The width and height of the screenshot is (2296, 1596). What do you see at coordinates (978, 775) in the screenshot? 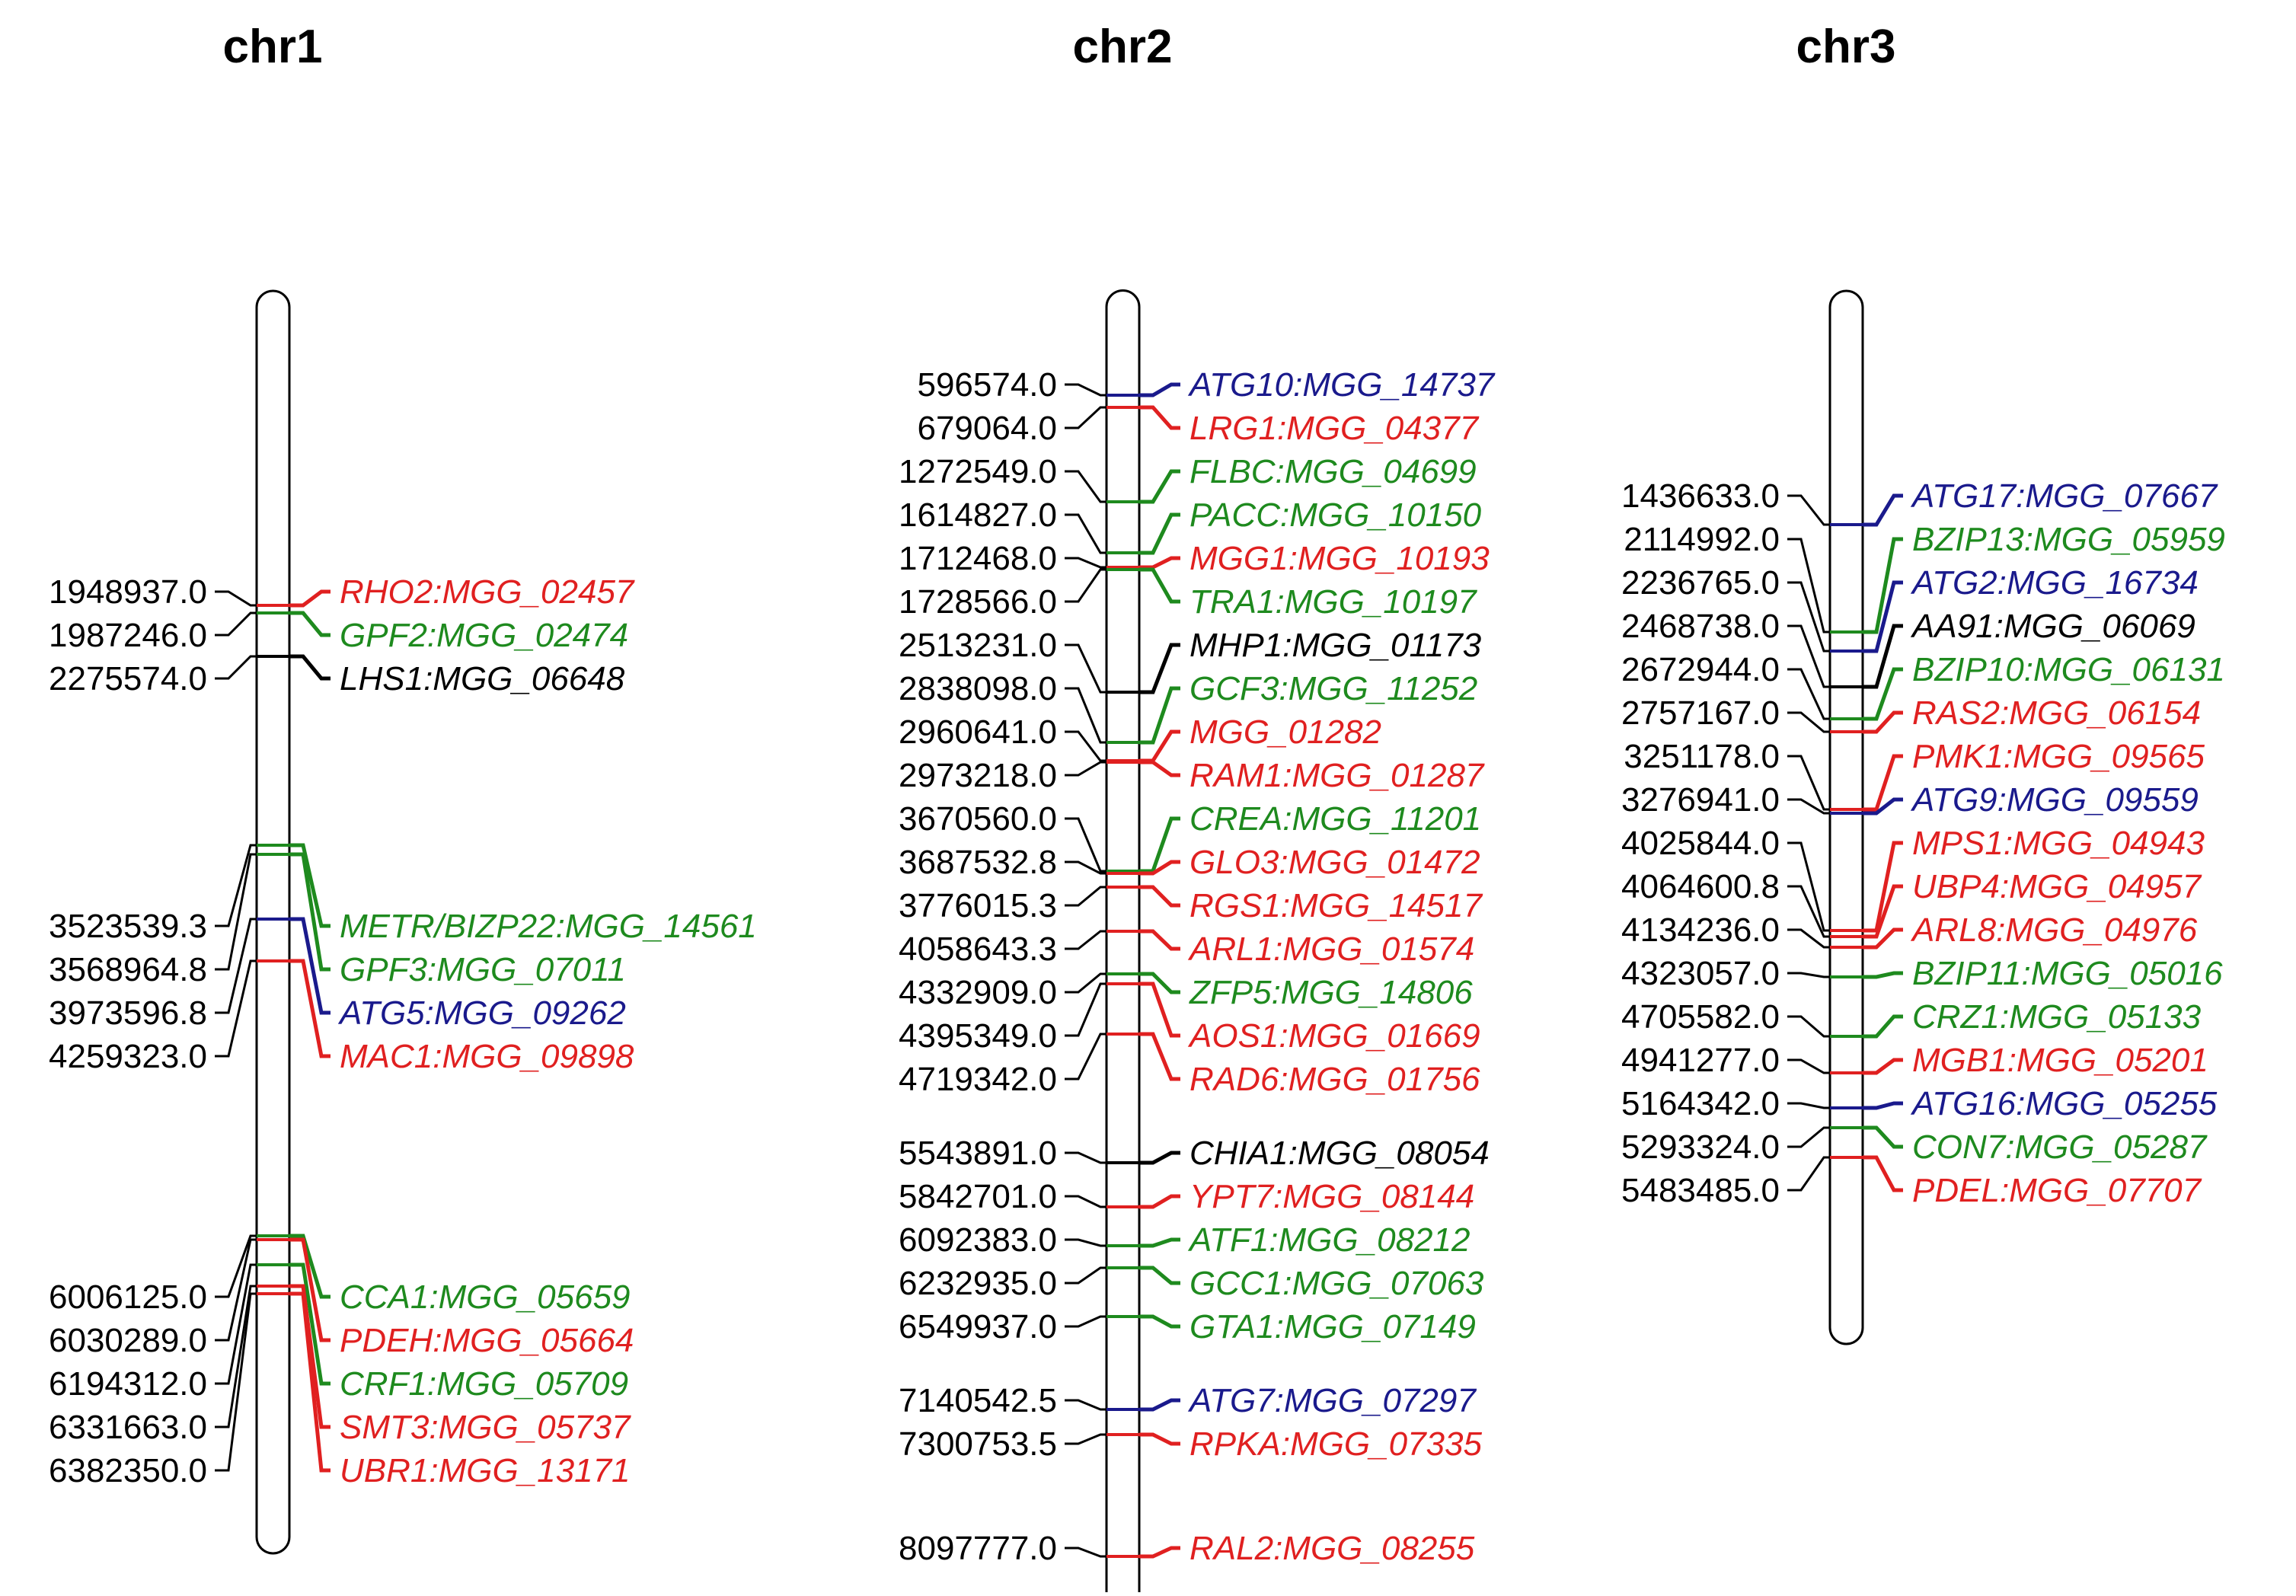
I see `locus-position-label: 2973218.0` at bounding box center [978, 775].